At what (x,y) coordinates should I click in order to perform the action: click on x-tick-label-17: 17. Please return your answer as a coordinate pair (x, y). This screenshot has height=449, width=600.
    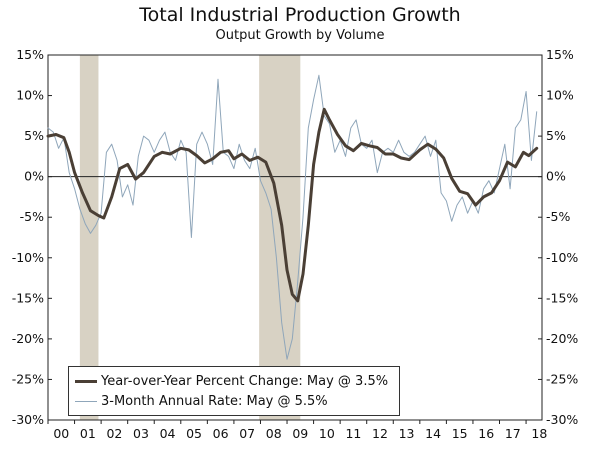
    Looking at the image, I should click on (513, 433).